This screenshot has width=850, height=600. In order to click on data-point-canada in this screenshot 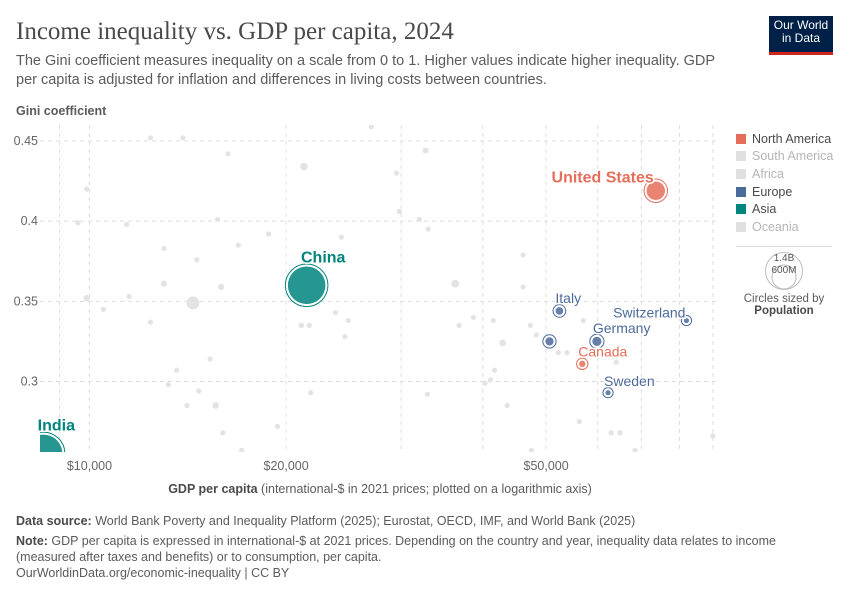, I will do `click(582, 364)`.